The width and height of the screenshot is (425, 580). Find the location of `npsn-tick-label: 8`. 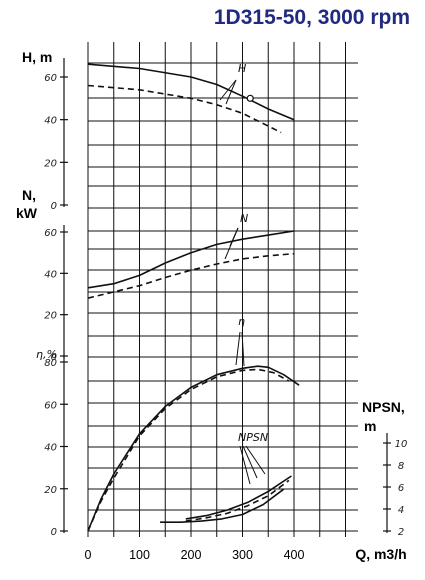

npsn-tick-label: 8 is located at coordinates (401, 466).